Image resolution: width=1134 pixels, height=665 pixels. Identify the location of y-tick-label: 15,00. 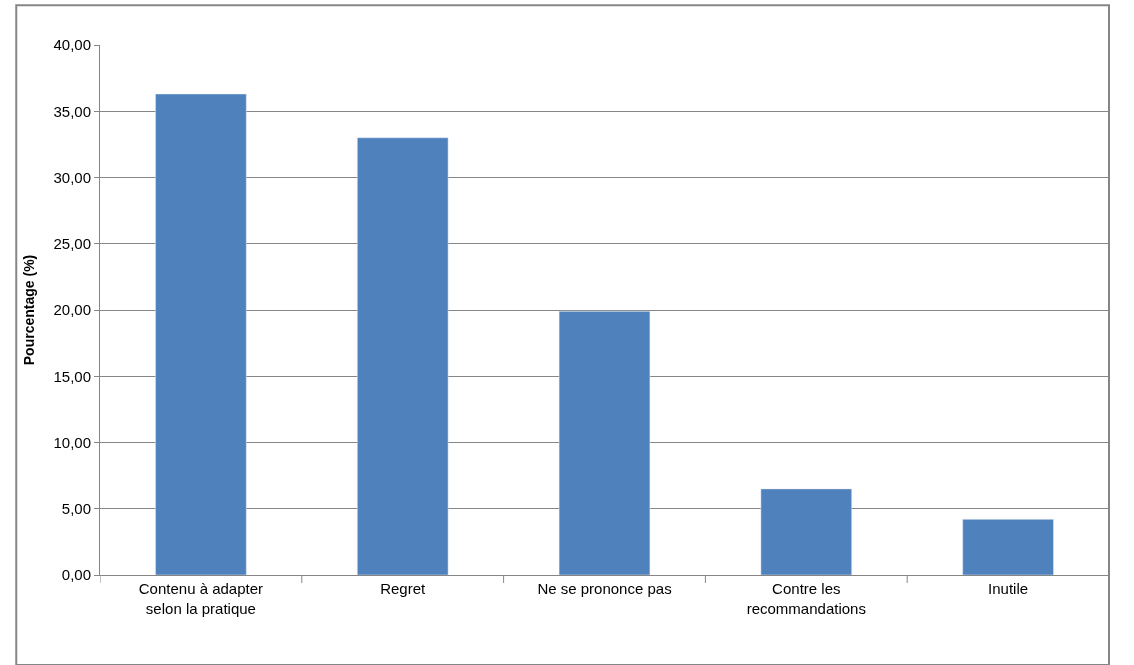
(72, 376).